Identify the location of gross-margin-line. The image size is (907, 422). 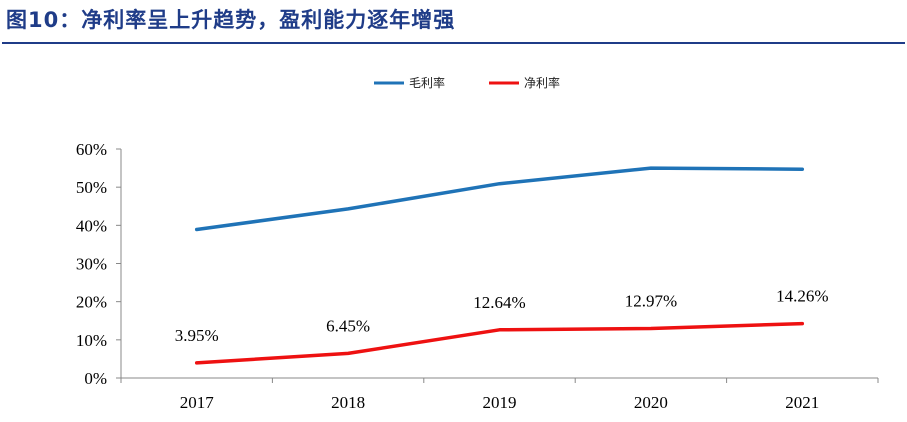
(499, 199).